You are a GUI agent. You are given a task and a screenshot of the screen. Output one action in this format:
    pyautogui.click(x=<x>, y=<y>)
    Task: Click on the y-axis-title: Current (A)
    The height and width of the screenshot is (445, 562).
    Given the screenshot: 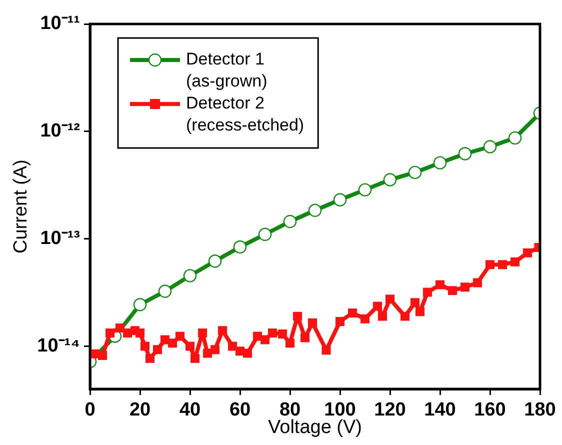 What is the action you would take?
    pyautogui.click(x=21, y=207)
    